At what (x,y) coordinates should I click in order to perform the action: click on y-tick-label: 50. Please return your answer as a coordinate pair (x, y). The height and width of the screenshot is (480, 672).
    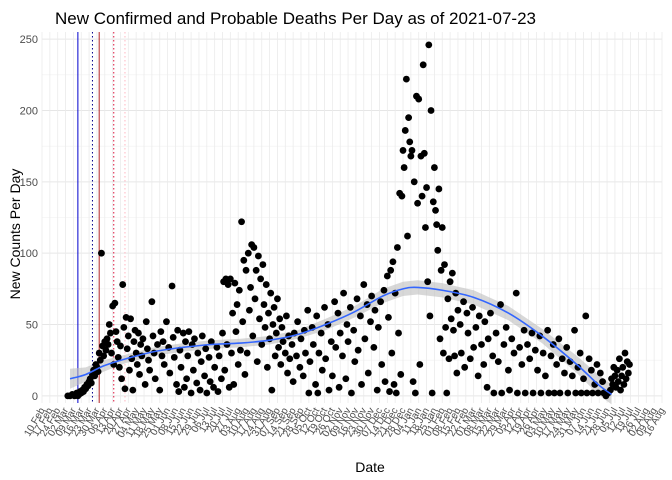
    Looking at the image, I should click on (32, 326).